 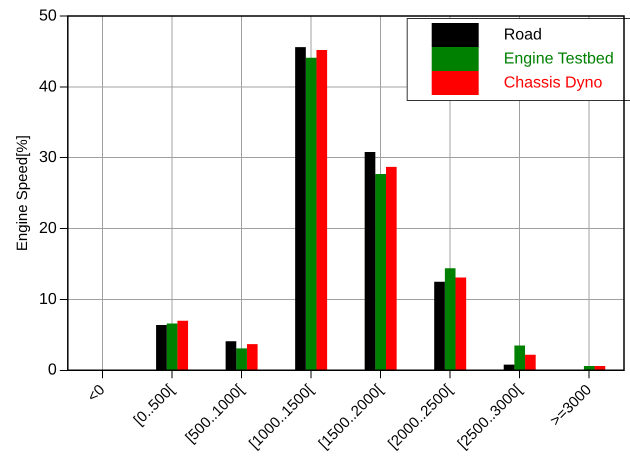 What do you see at coordinates (23, 193) in the screenshot?
I see `y-axis-title: Engine Speed[%]` at bounding box center [23, 193].